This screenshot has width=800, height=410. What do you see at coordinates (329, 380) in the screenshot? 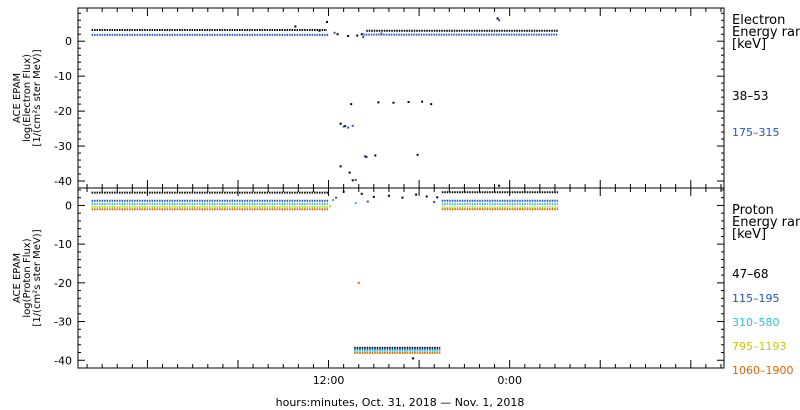
I see `x-tick-label: 12:00` at bounding box center [329, 380].